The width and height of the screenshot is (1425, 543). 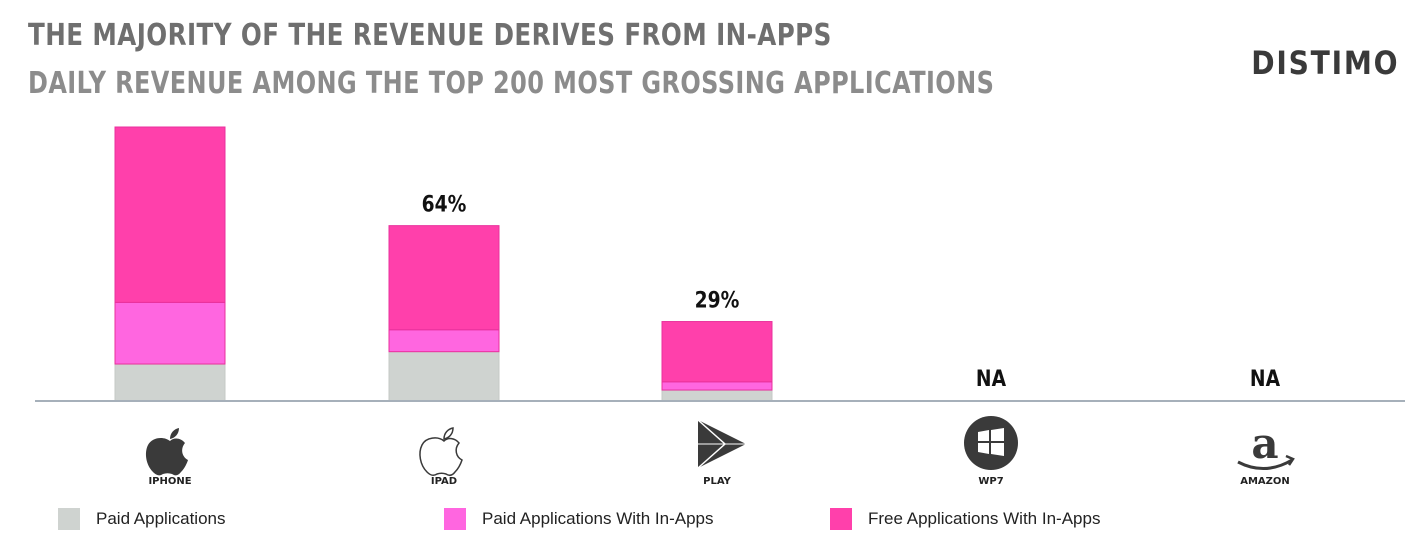 I want to click on category-label-amazon: AMAZON, so click(x=1265, y=481).